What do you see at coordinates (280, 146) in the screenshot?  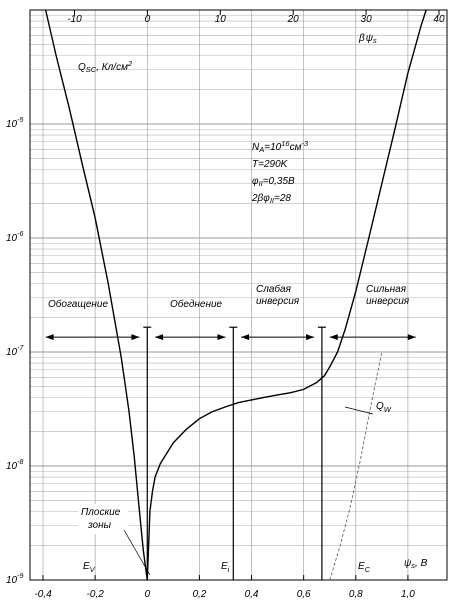 I see `param-na: NA=1016см-3` at bounding box center [280, 146].